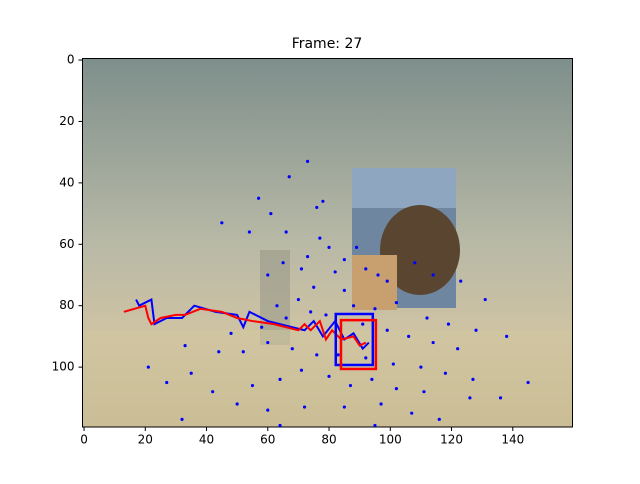 The width and height of the screenshot is (640, 484). Describe the element at coordinates (66, 305) in the screenshot. I see `y-tick-label: 80` at that location.